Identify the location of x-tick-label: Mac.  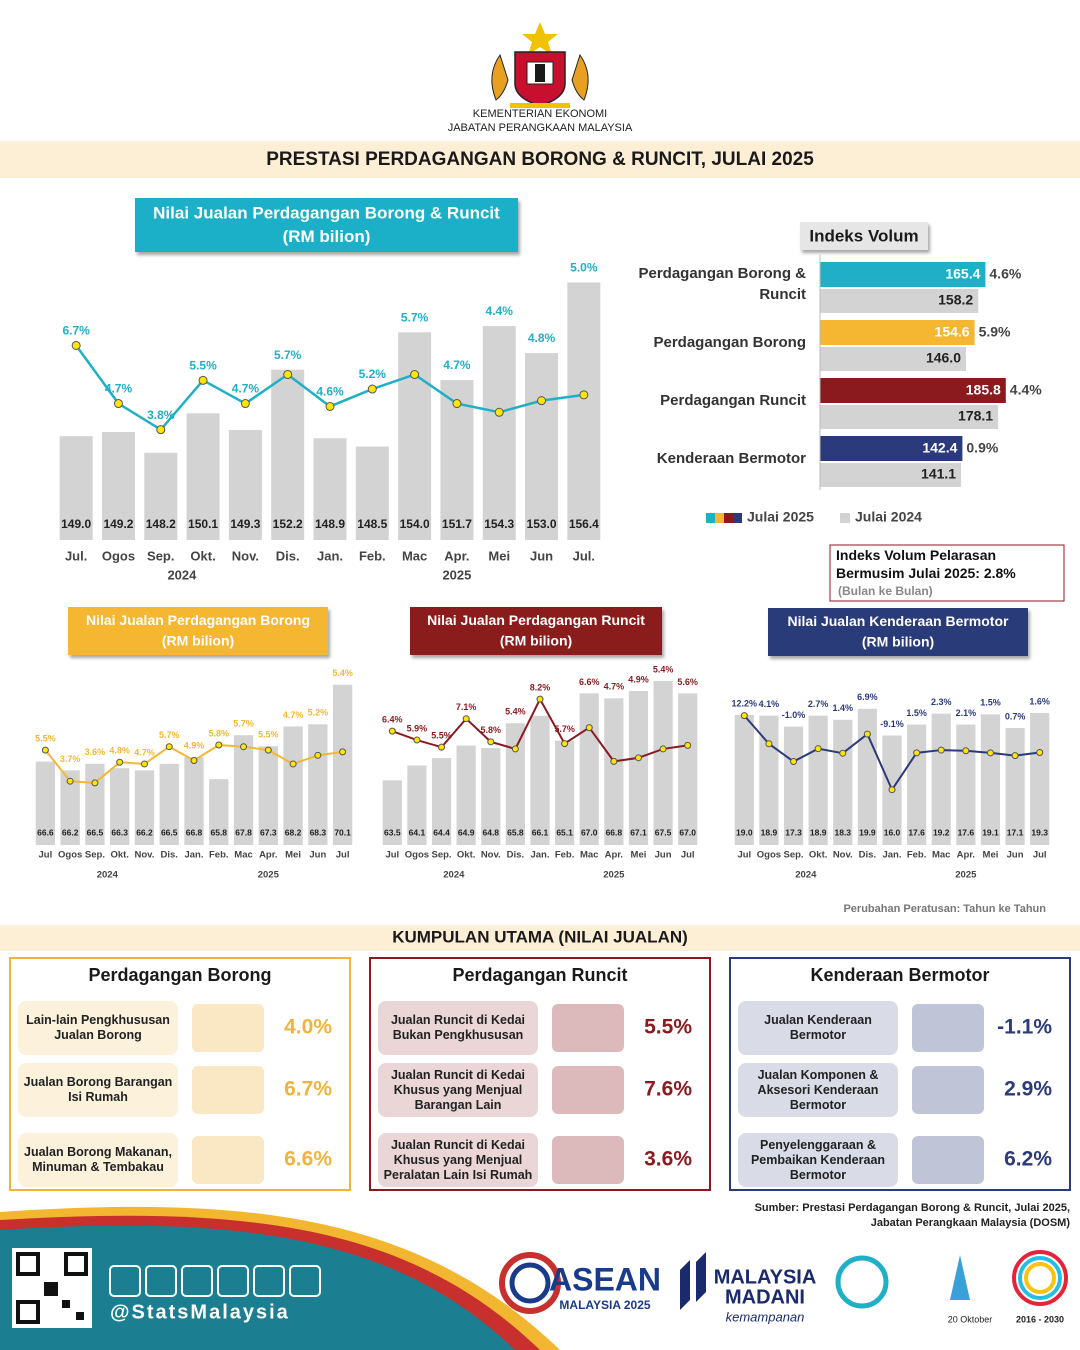
(589, 855).